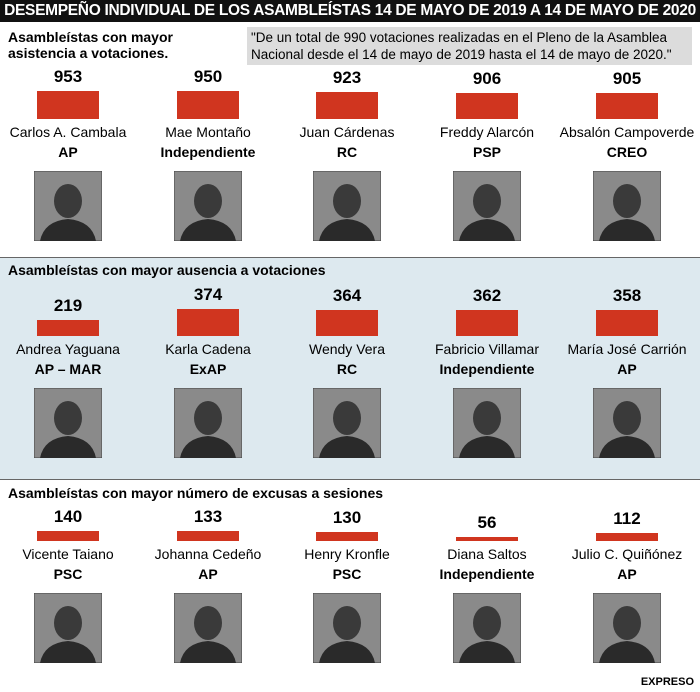  What do you see at coordinates (627, 296) in the screenshot?
I see `value-label: 358` at bounding box center [627, 296].